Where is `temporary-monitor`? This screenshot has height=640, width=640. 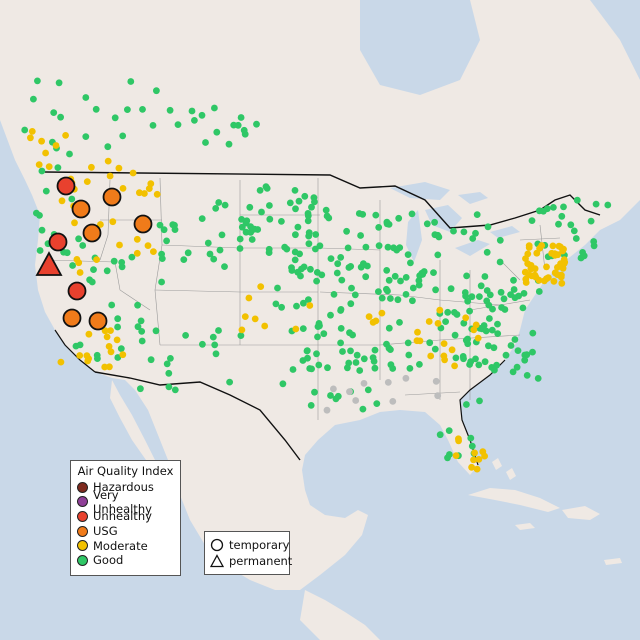
temporary-monitor is located at coordinates (58, 242).